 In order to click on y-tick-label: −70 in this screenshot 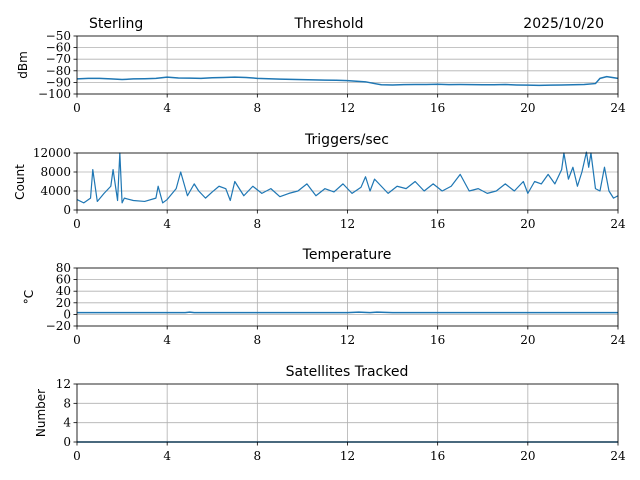, I will do `click(58, 59)`.